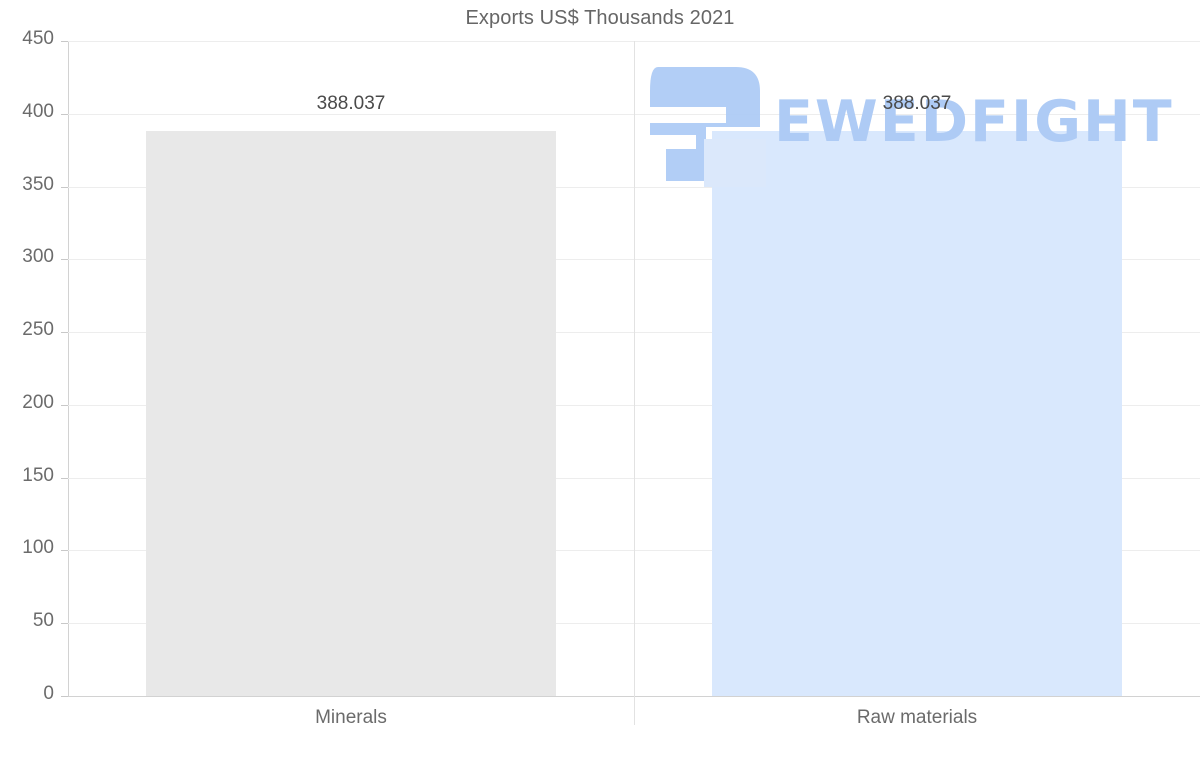  I want to click on y-axis-tick-label: 250, so click(38, 329).